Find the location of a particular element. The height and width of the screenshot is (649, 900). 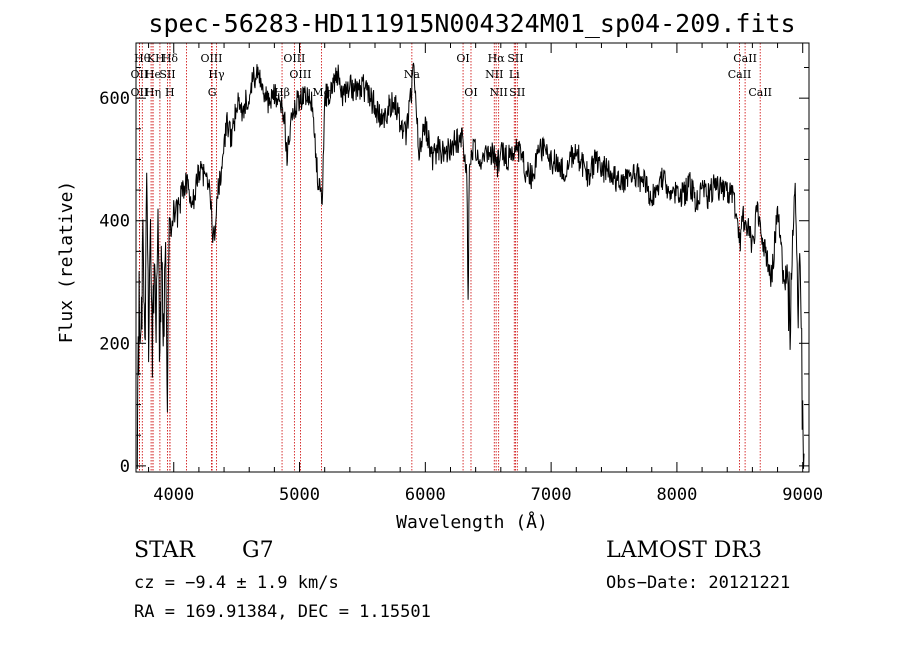

line-marker-label: Hγ is located at coordinates (216, 74).